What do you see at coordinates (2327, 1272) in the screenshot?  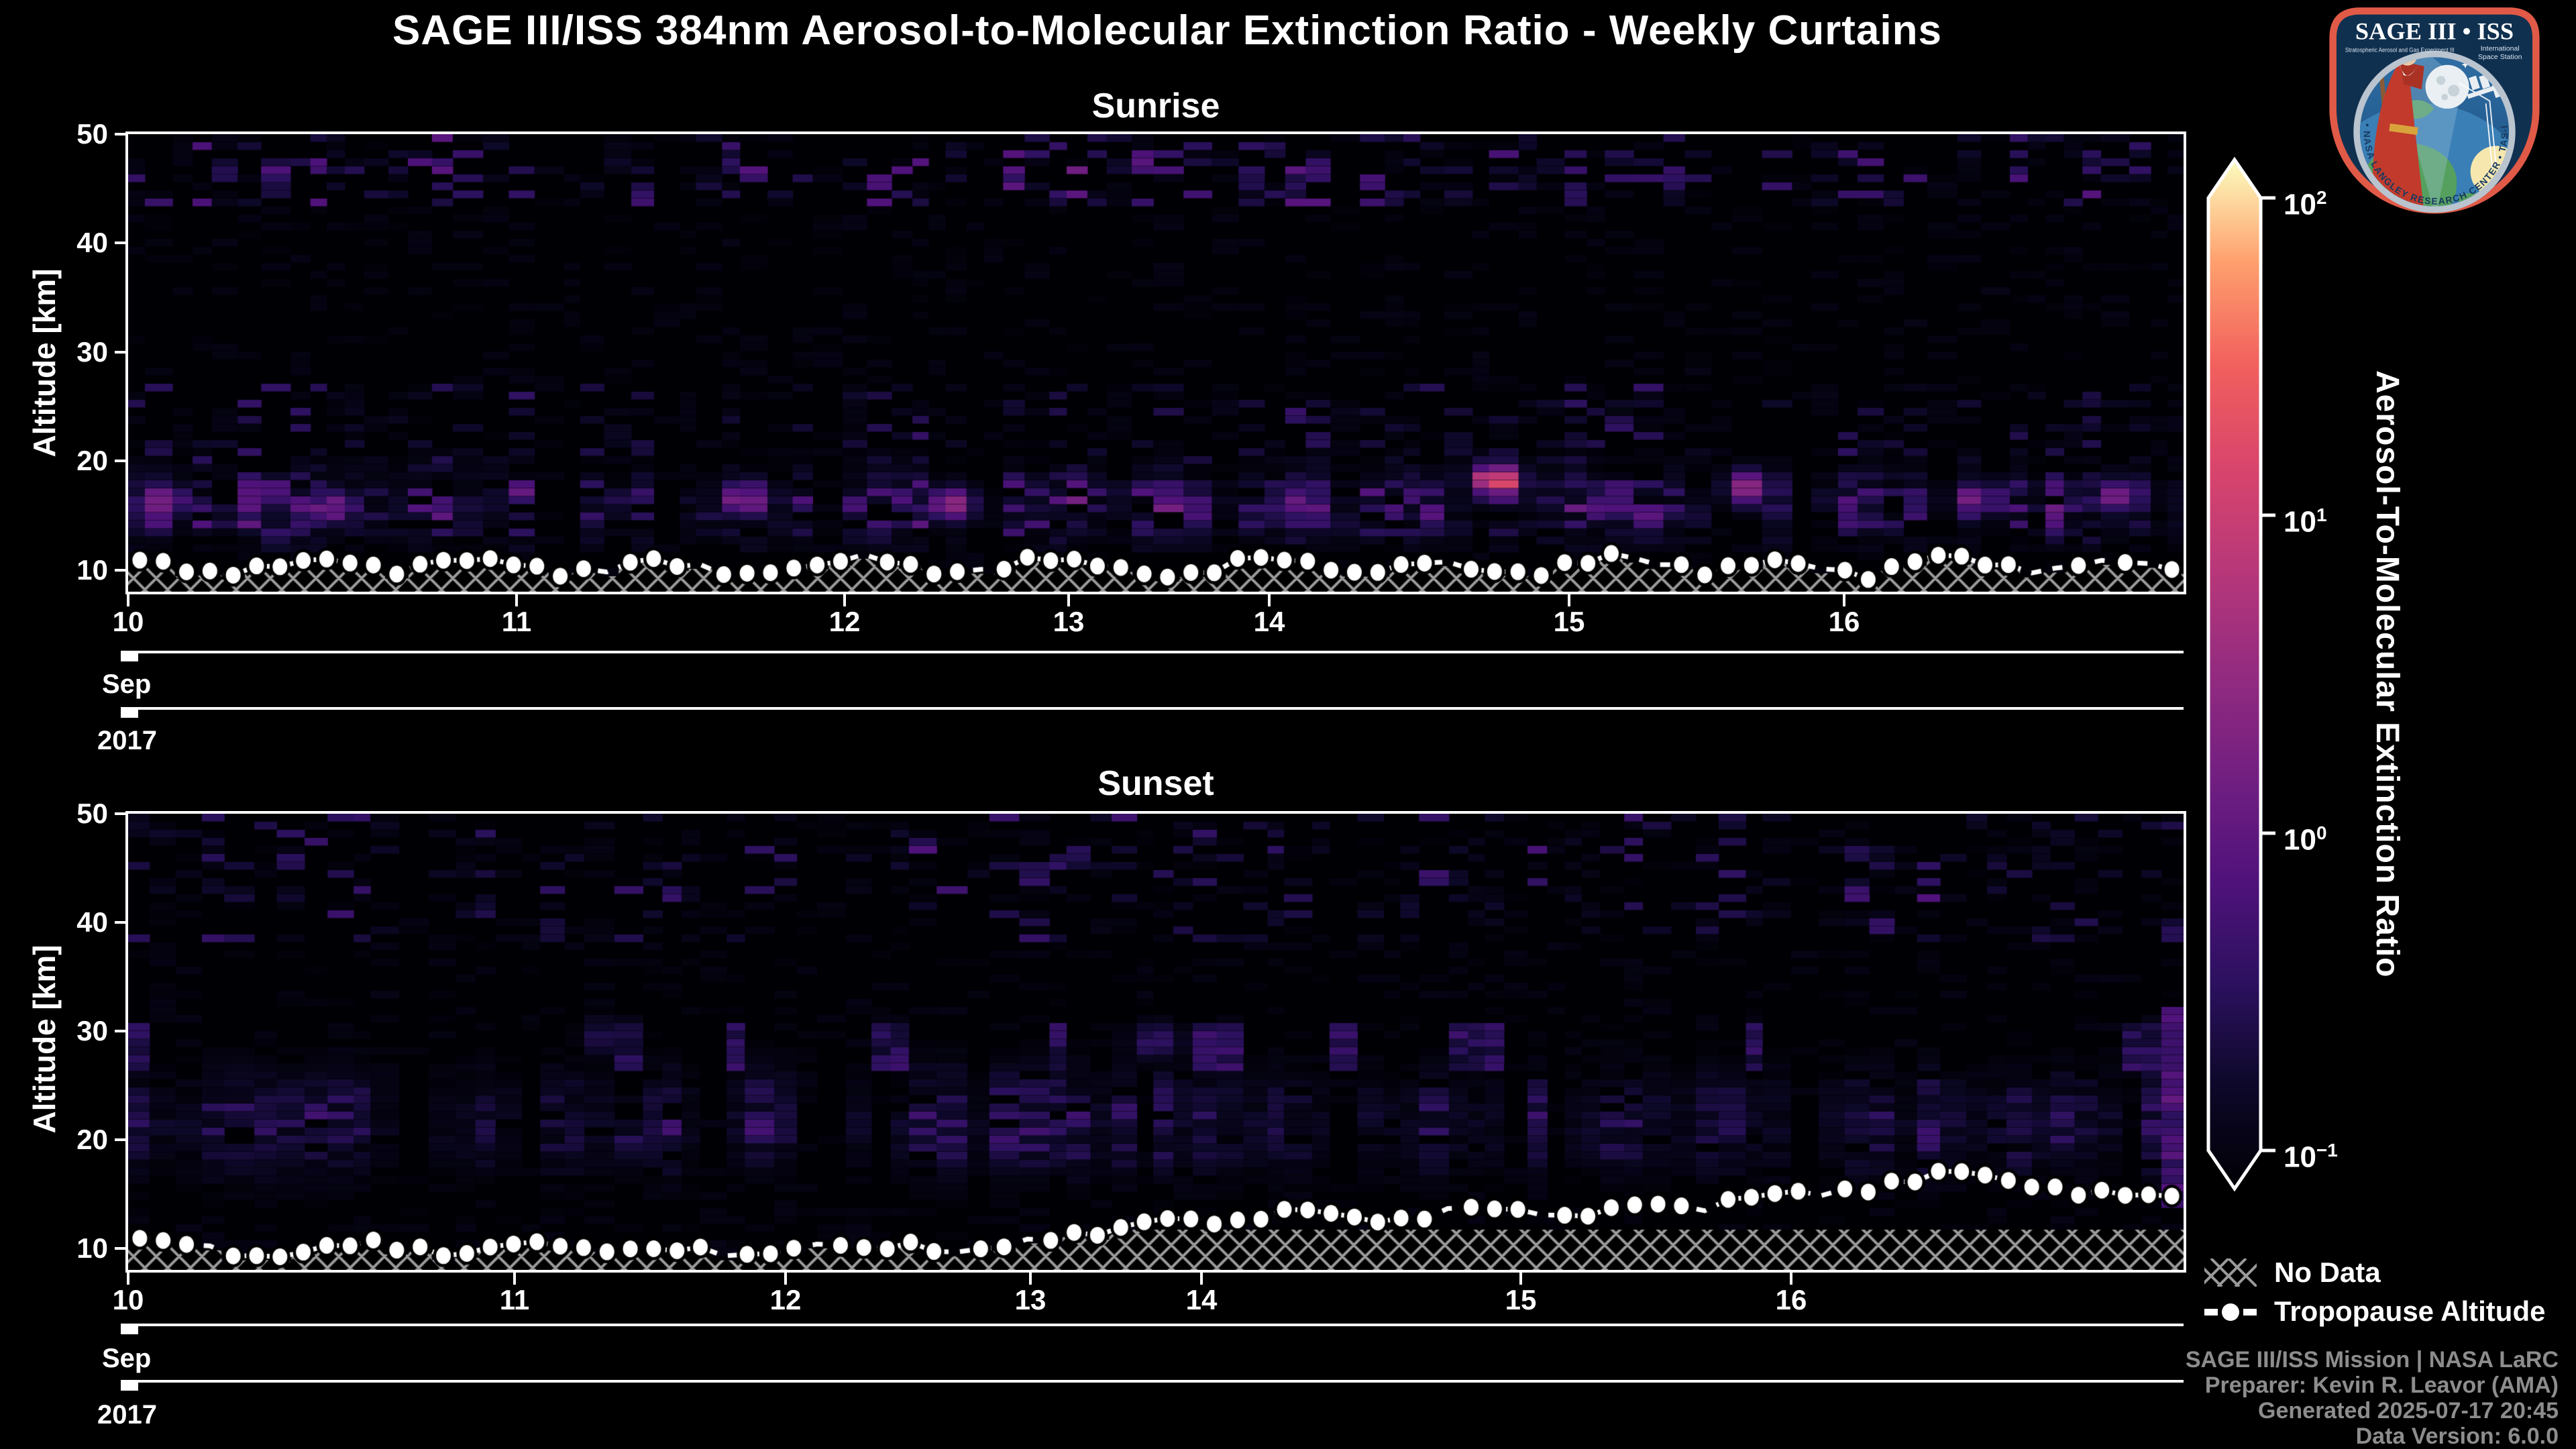 I see `legend-no-data-label: No Data` at bounding box center [2327, 1272].